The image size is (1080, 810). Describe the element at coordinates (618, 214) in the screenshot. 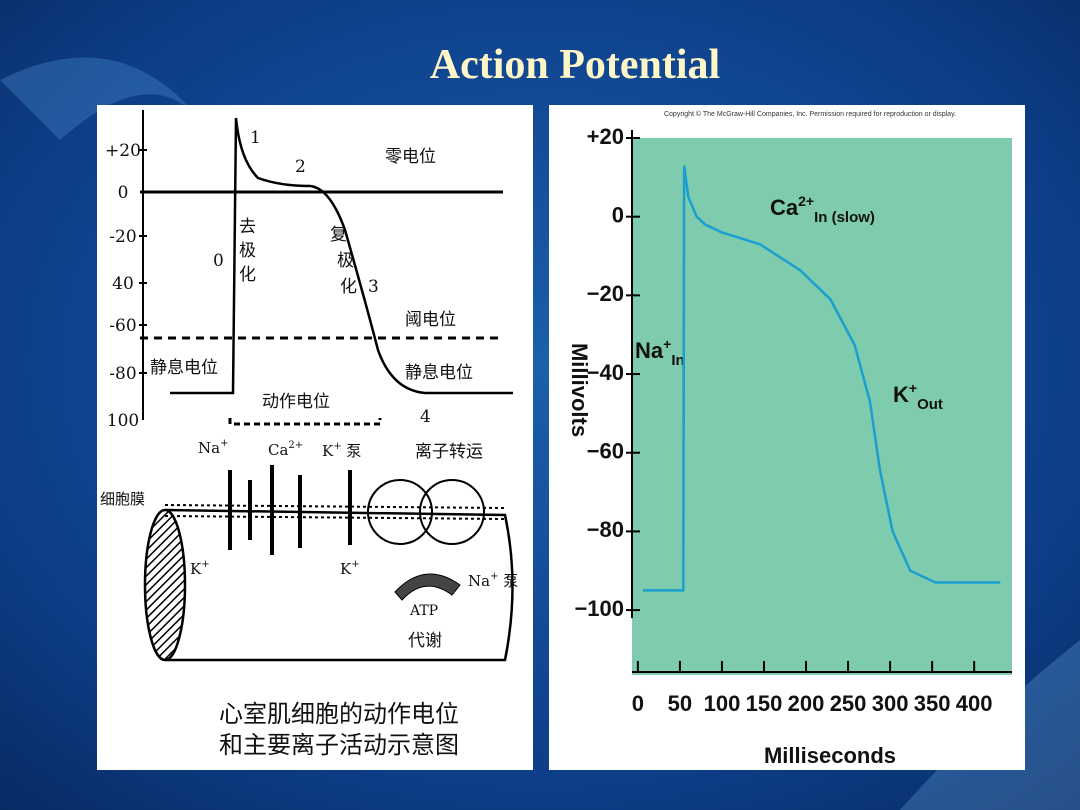

I see `y-tick-label: 0` at that location.